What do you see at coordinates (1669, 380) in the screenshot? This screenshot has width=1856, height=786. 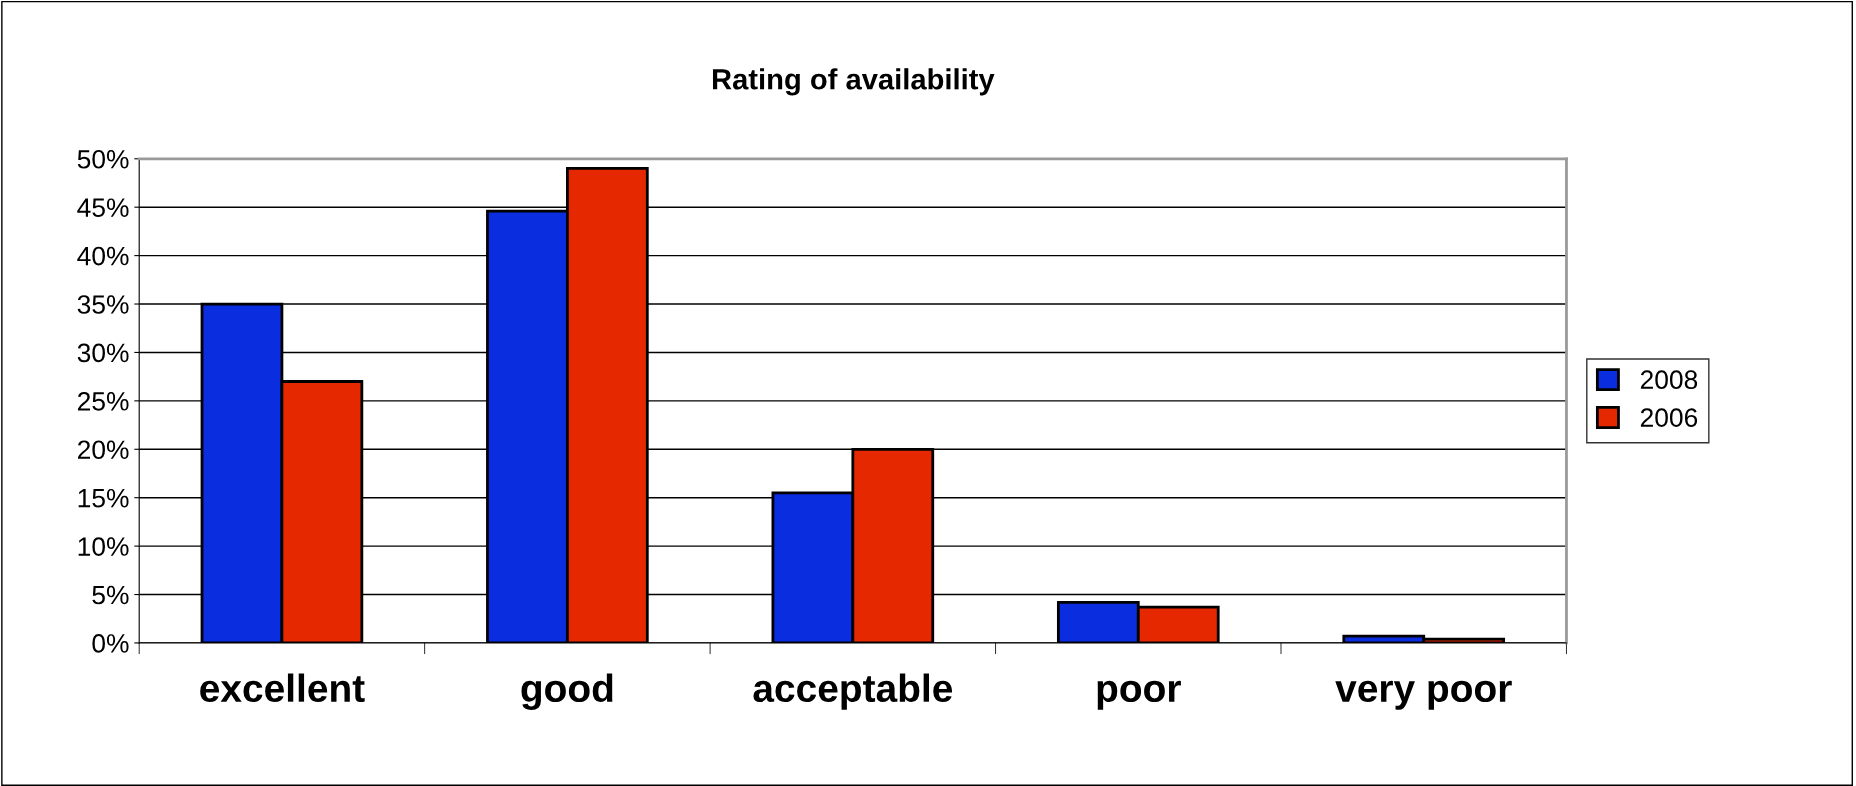 I see `legend-label: 2008` at bounding box center [1669, 380].